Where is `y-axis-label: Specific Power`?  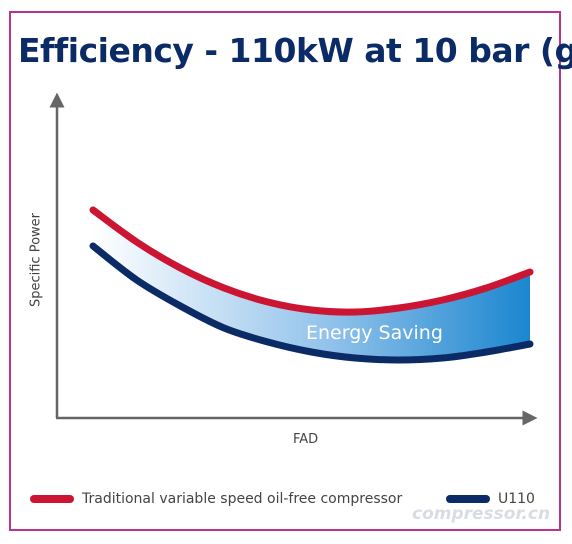
y-axis-label: Specific Power is located at coordinates (36, 260).